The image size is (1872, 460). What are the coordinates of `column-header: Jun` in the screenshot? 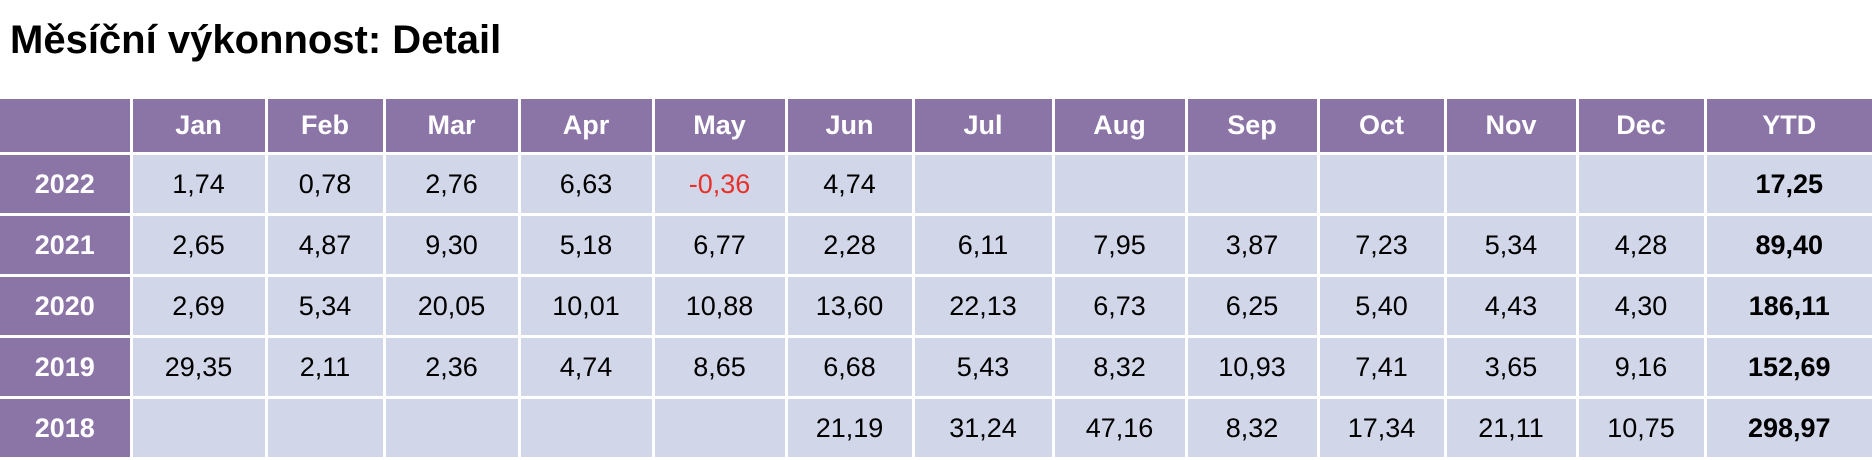 It's located at (849, 125).